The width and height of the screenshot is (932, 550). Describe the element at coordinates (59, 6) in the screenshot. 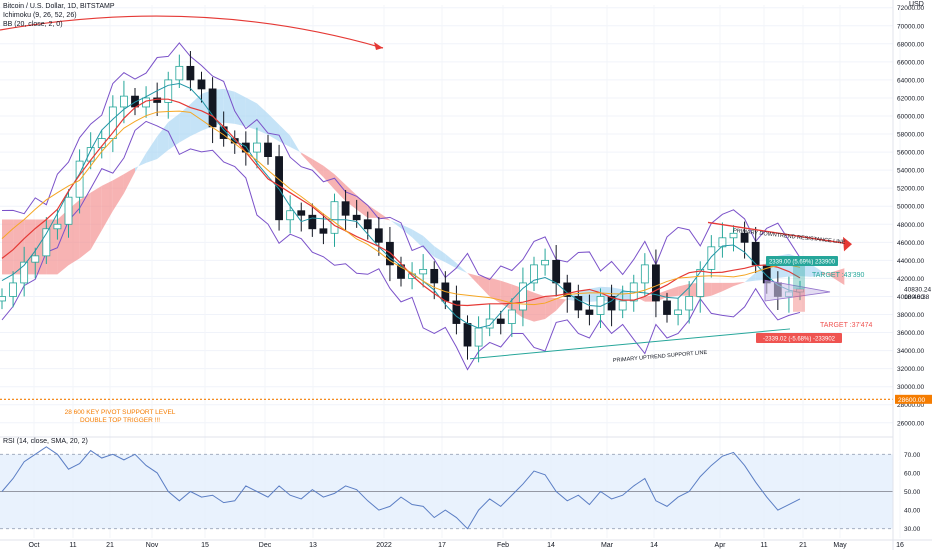

I see `symbol-legend: Bitcoin / U.S. Dollar, 1D, BITSTAMP` at that location.